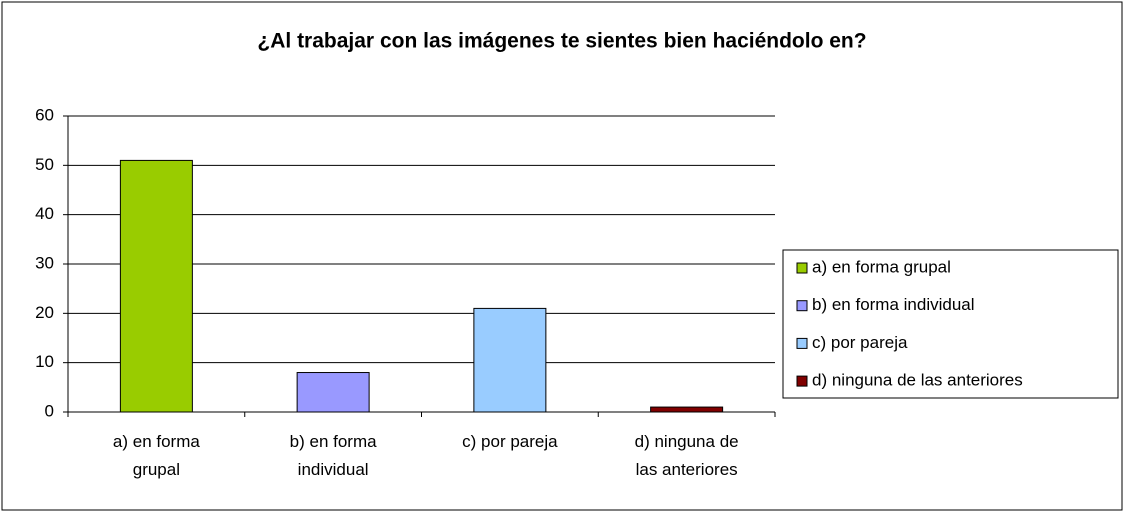  Describe the element at coordinates (860, 342) in the screenshot. I see `legend-label: c) por pareja` at that location.